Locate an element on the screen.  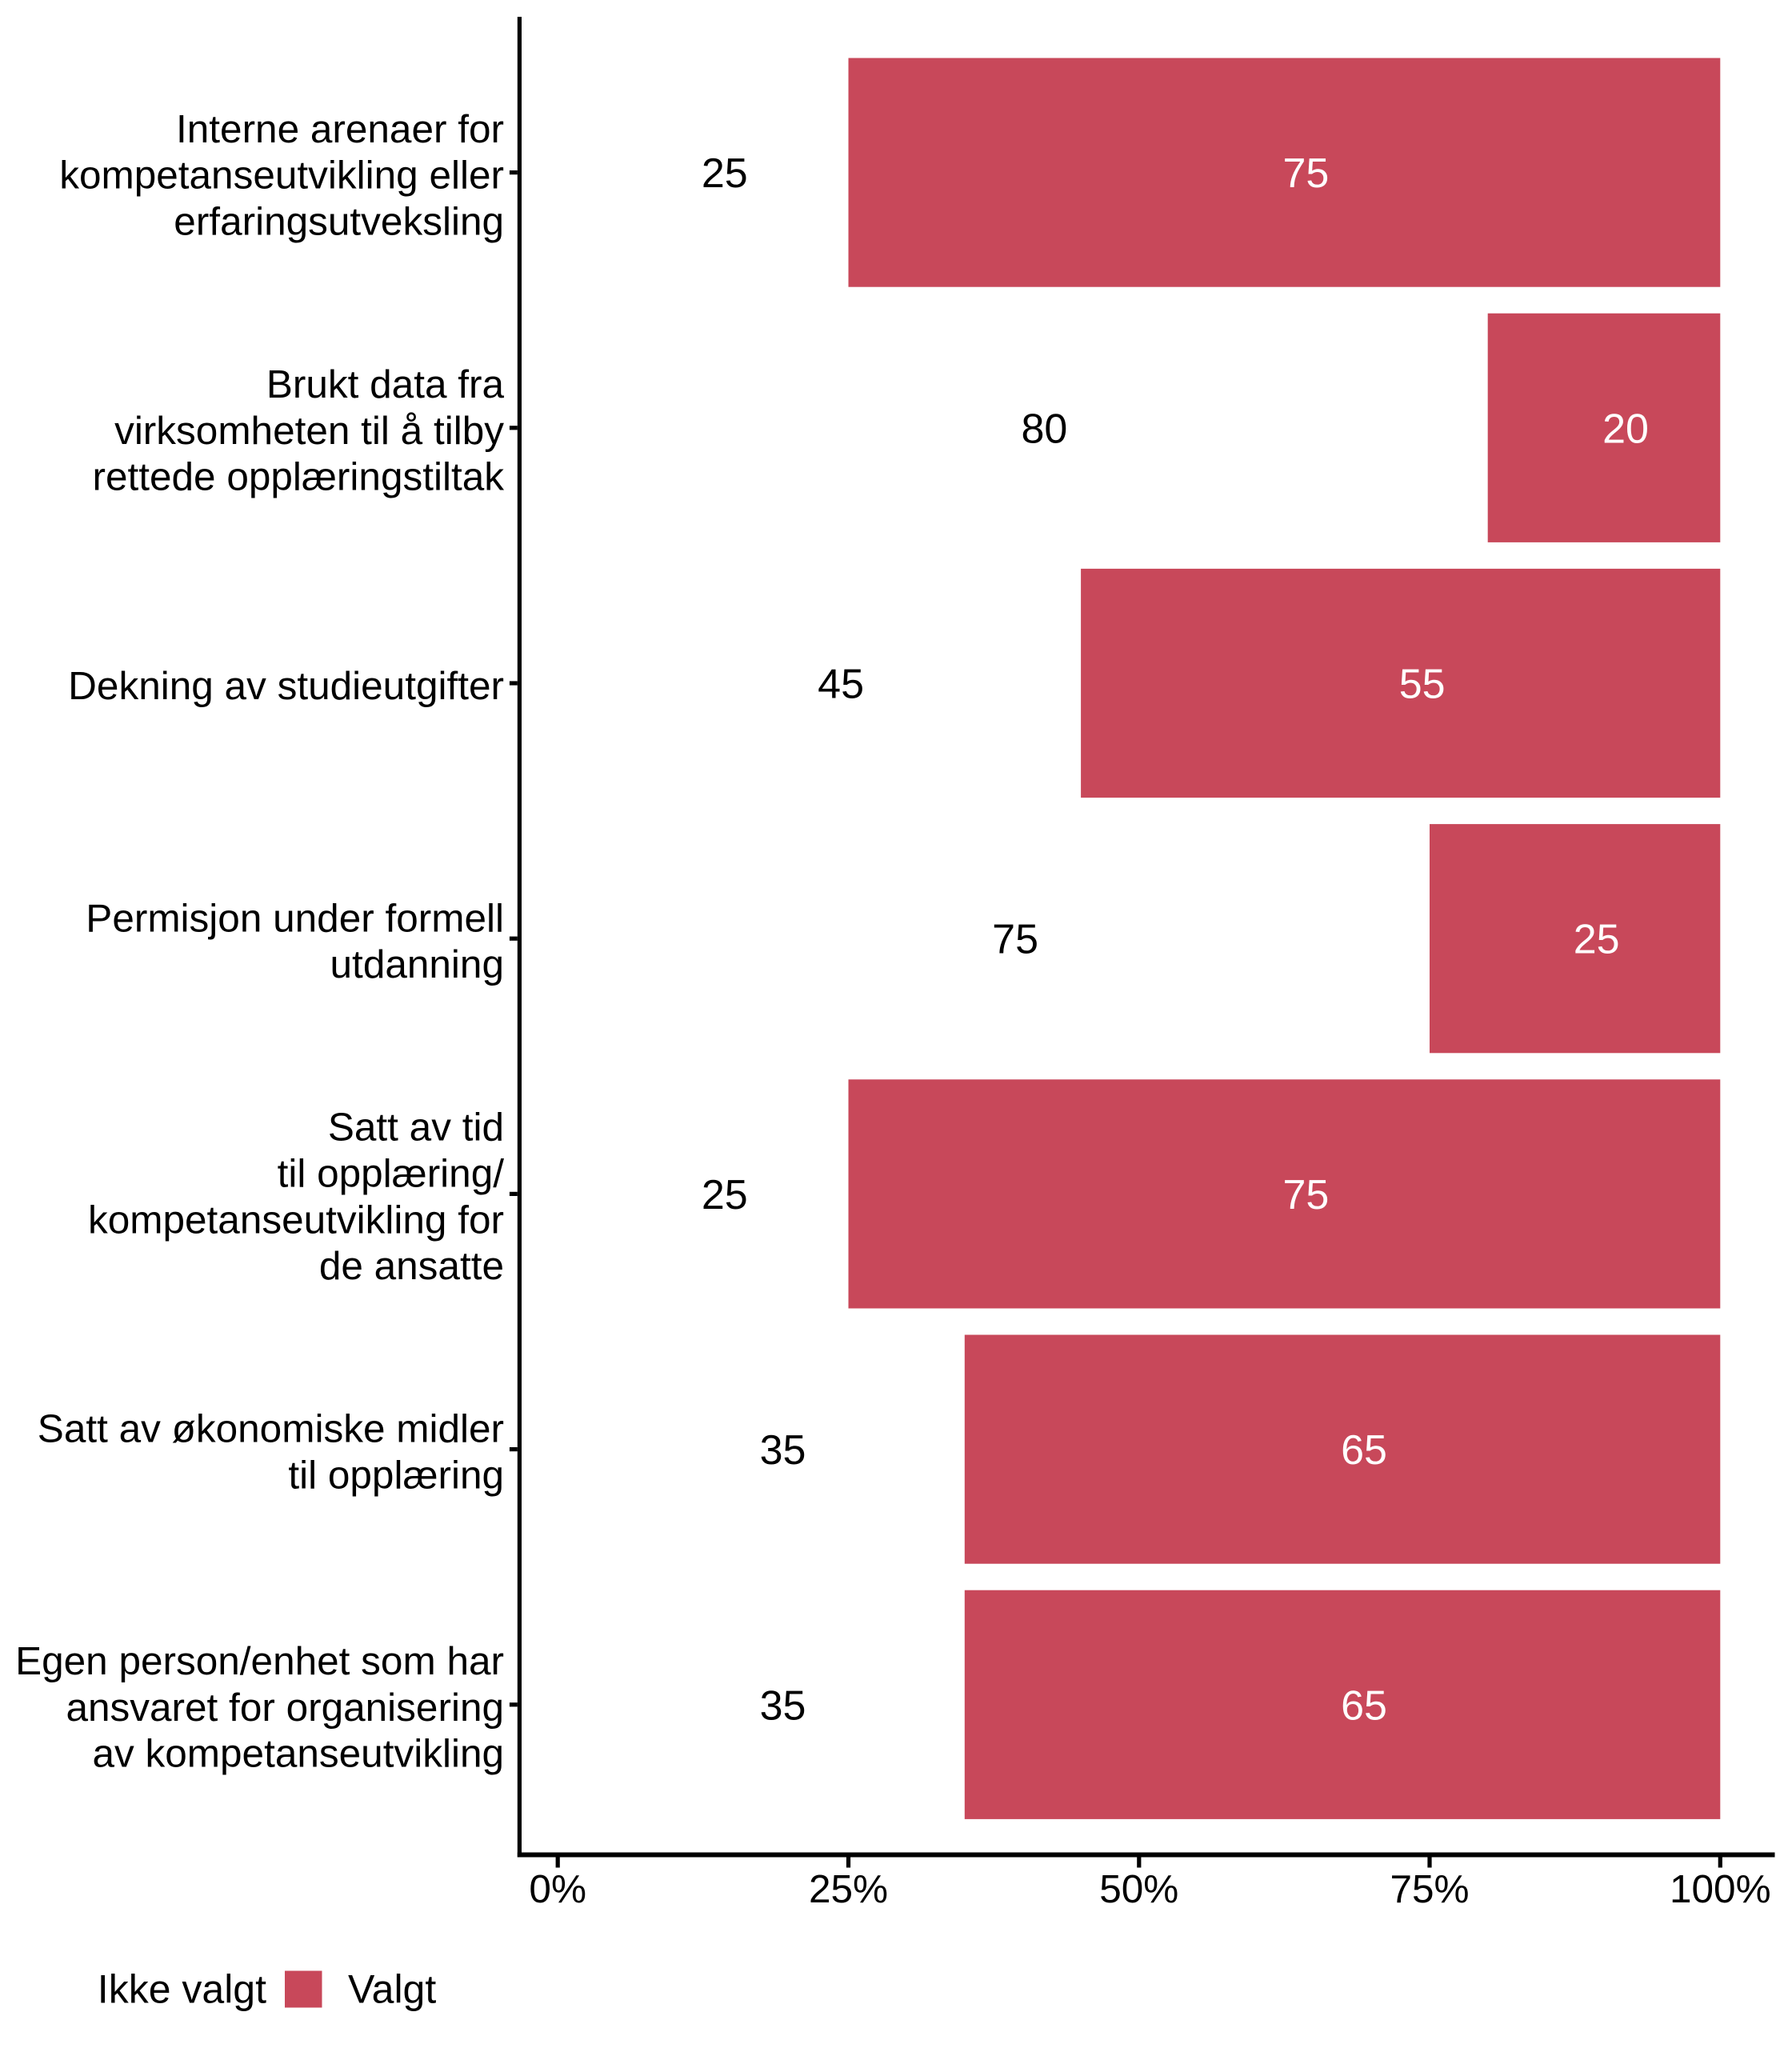
svg-text: utdanning is located at coordinates (417, 964).